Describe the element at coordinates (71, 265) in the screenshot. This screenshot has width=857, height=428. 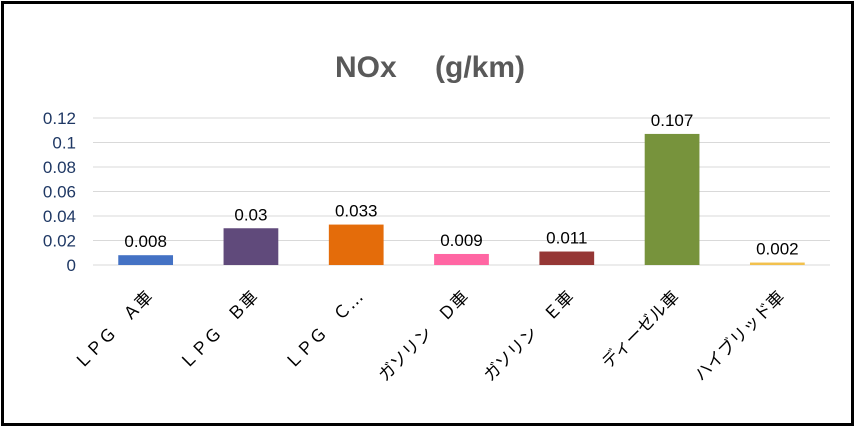
I see `y-tick-label: 0` at that location.